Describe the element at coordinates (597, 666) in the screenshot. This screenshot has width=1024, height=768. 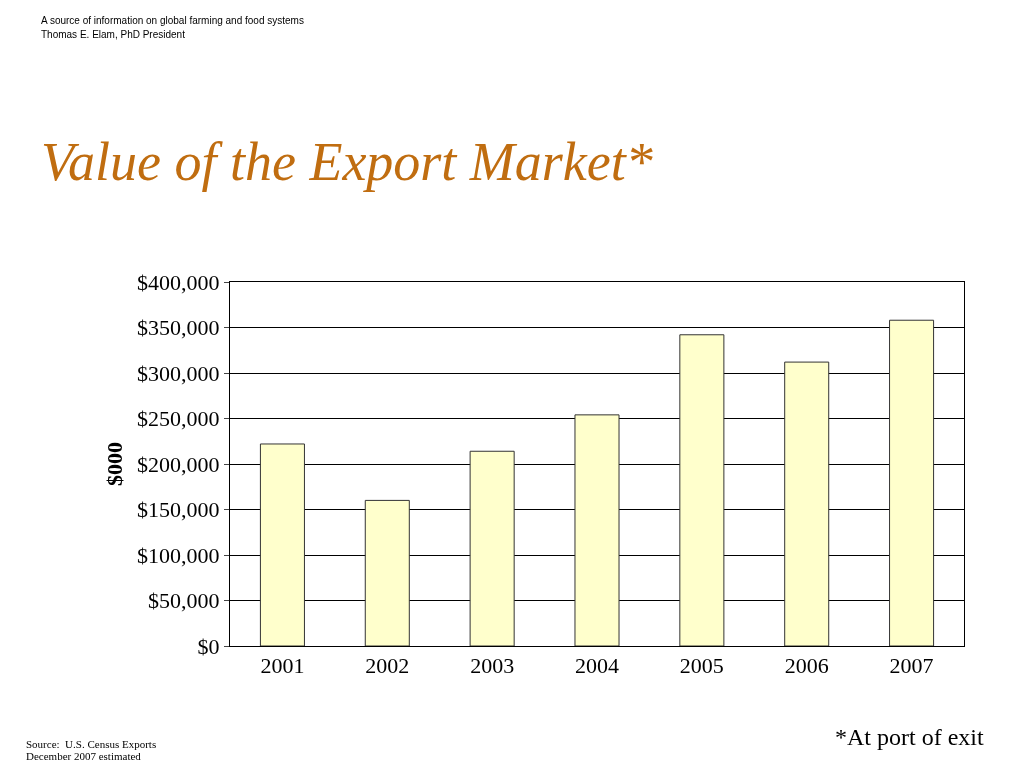
I see `x-tick-label: 2004` at that location.